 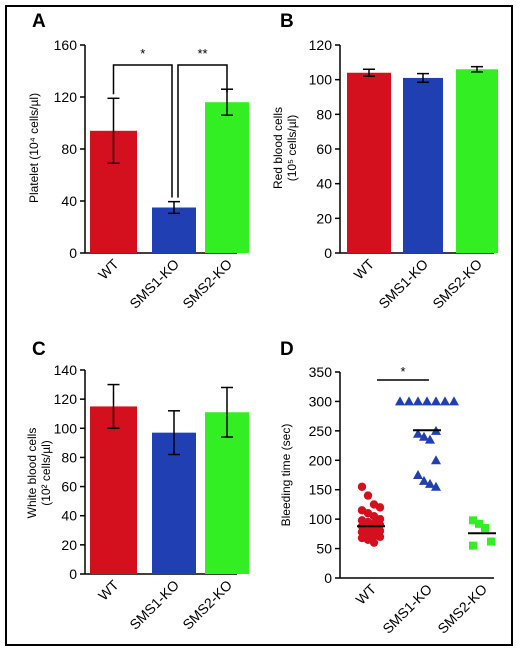 What do you see at coordinates (321, 401) in the screenshot?
I see `y-tick-label: 300` at bounding box center [321, 401].